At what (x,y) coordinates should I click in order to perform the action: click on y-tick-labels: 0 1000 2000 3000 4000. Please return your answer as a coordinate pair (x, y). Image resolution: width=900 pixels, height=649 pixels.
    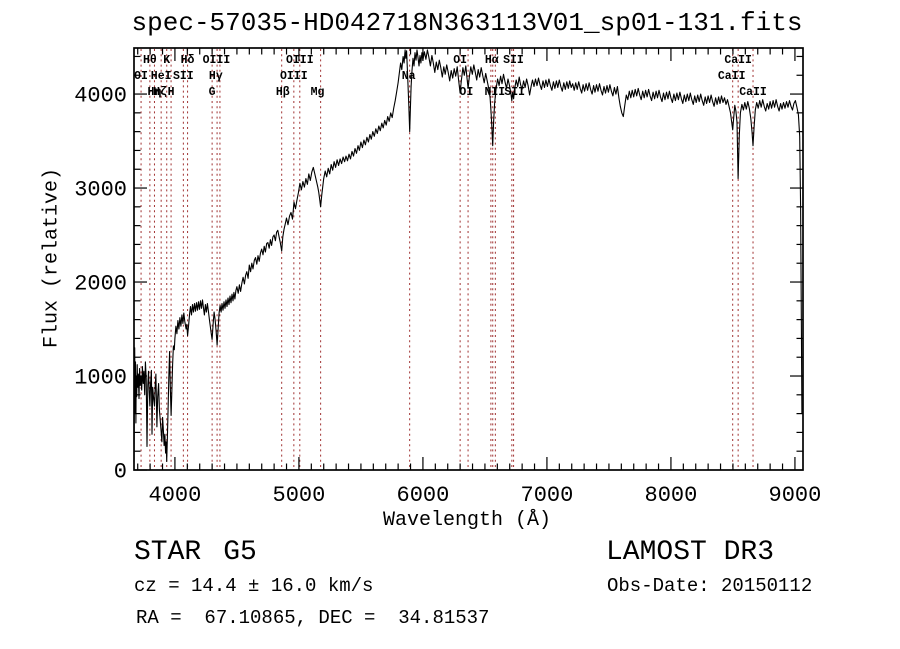
    Looking at the image, I should click on (100, 284).